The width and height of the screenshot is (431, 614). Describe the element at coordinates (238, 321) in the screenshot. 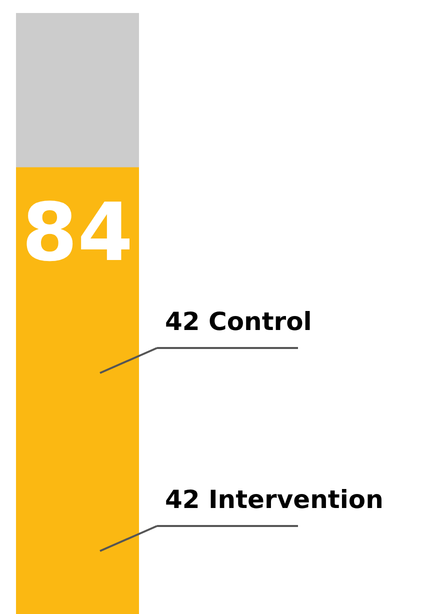

I see `text: 42 Control` at that location.